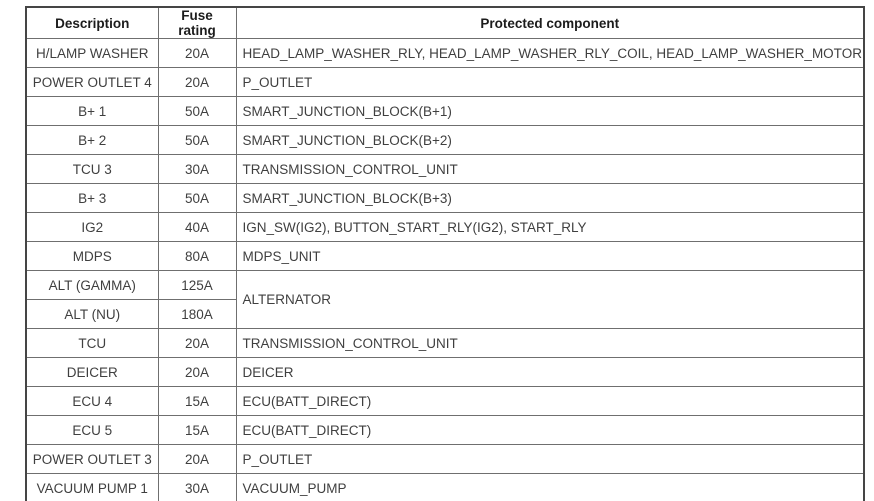  Describe the element at coordinates (550, 22) in the screenshot. I see `header-protected-component: Protected component` at that location.